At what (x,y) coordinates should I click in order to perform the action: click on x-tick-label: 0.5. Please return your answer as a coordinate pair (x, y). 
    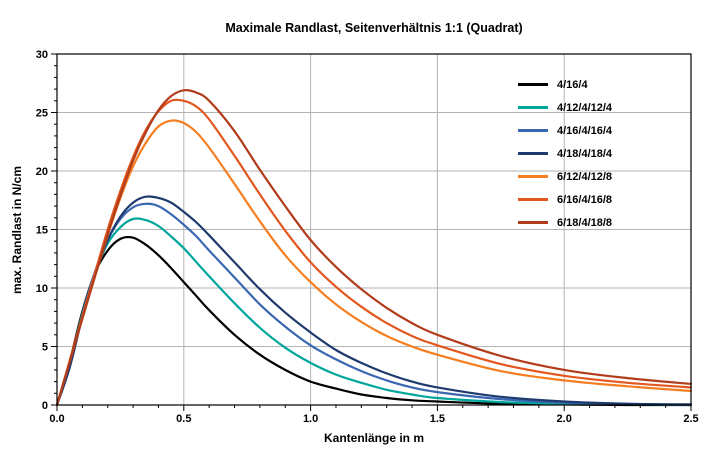
    Looking at the image, I should click on (183, 419).